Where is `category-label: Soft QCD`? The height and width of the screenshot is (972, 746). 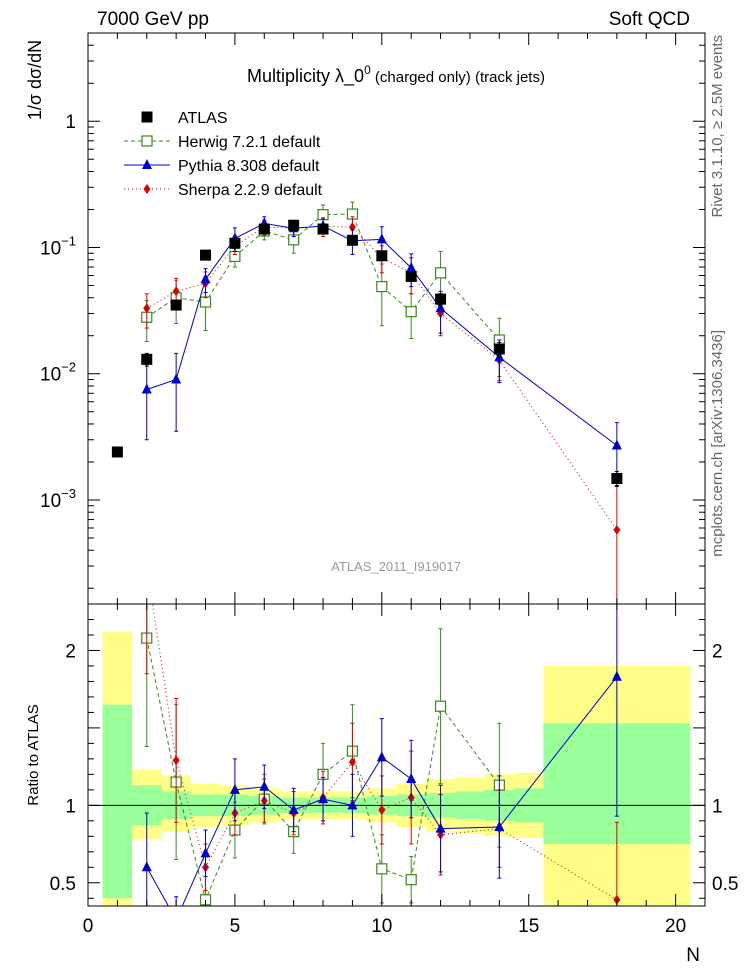 category-label: Soft QCD is located at coordinates (649, 19).